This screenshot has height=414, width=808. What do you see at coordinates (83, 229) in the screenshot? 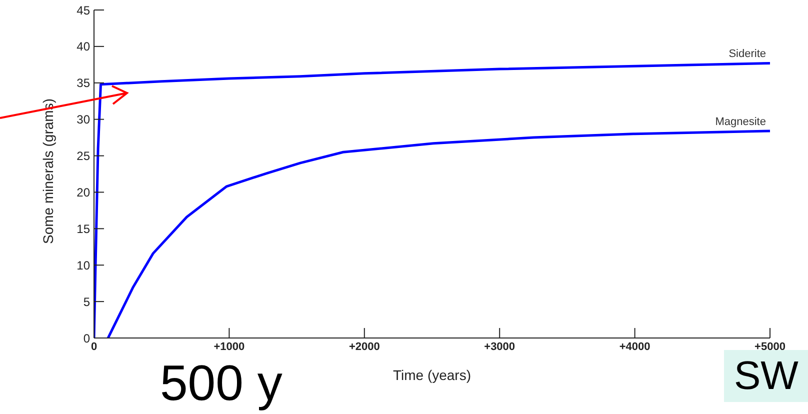
I see `y-tick-label: 15` at bounding box center [83, 229].